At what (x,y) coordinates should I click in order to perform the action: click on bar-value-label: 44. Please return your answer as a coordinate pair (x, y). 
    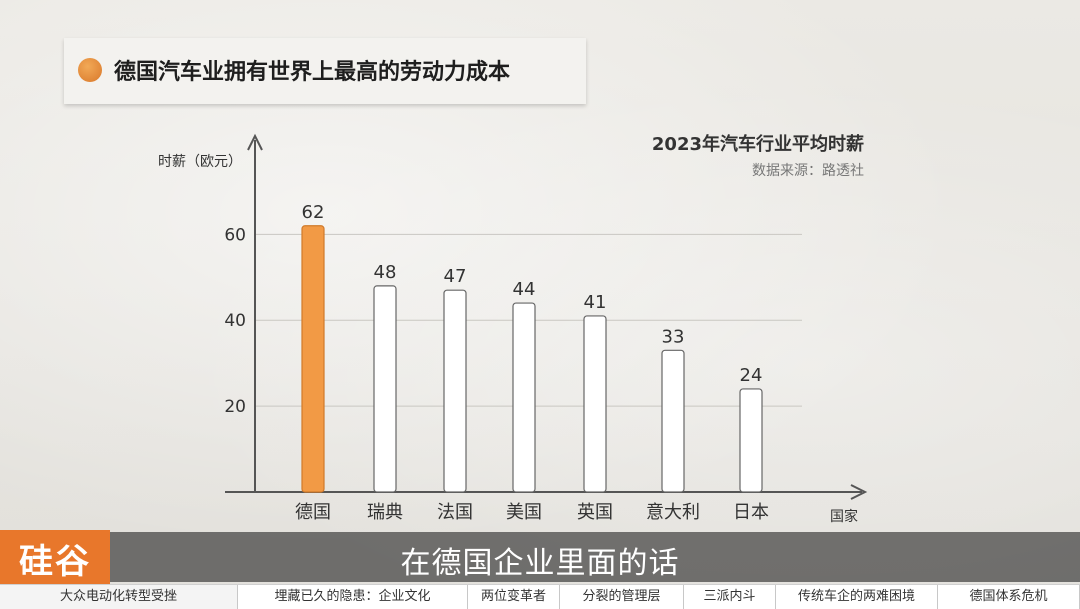
    Looking at the image, I should click on (524, 289).